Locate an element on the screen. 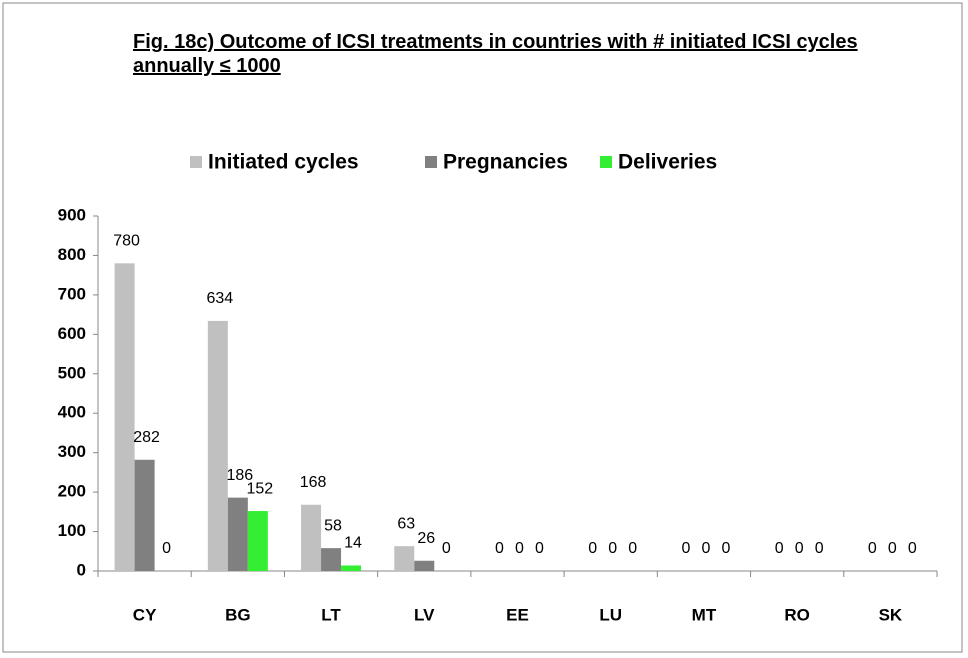 The height and width of the screenshot is (658, 968). x-tick-label: LV is located at coordinates (424, 614).